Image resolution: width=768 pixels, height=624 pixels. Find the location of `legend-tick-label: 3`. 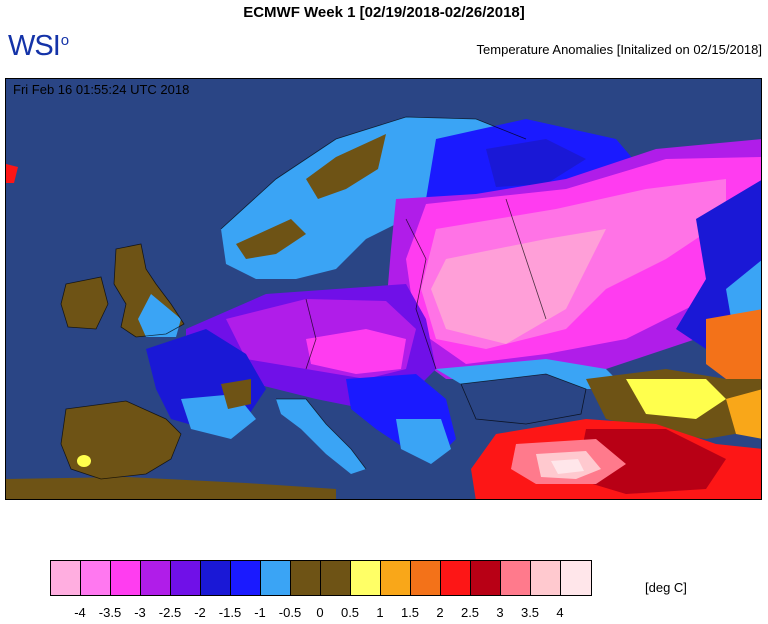

legend-tick-label: 3 is located at coordinates (500, 612).